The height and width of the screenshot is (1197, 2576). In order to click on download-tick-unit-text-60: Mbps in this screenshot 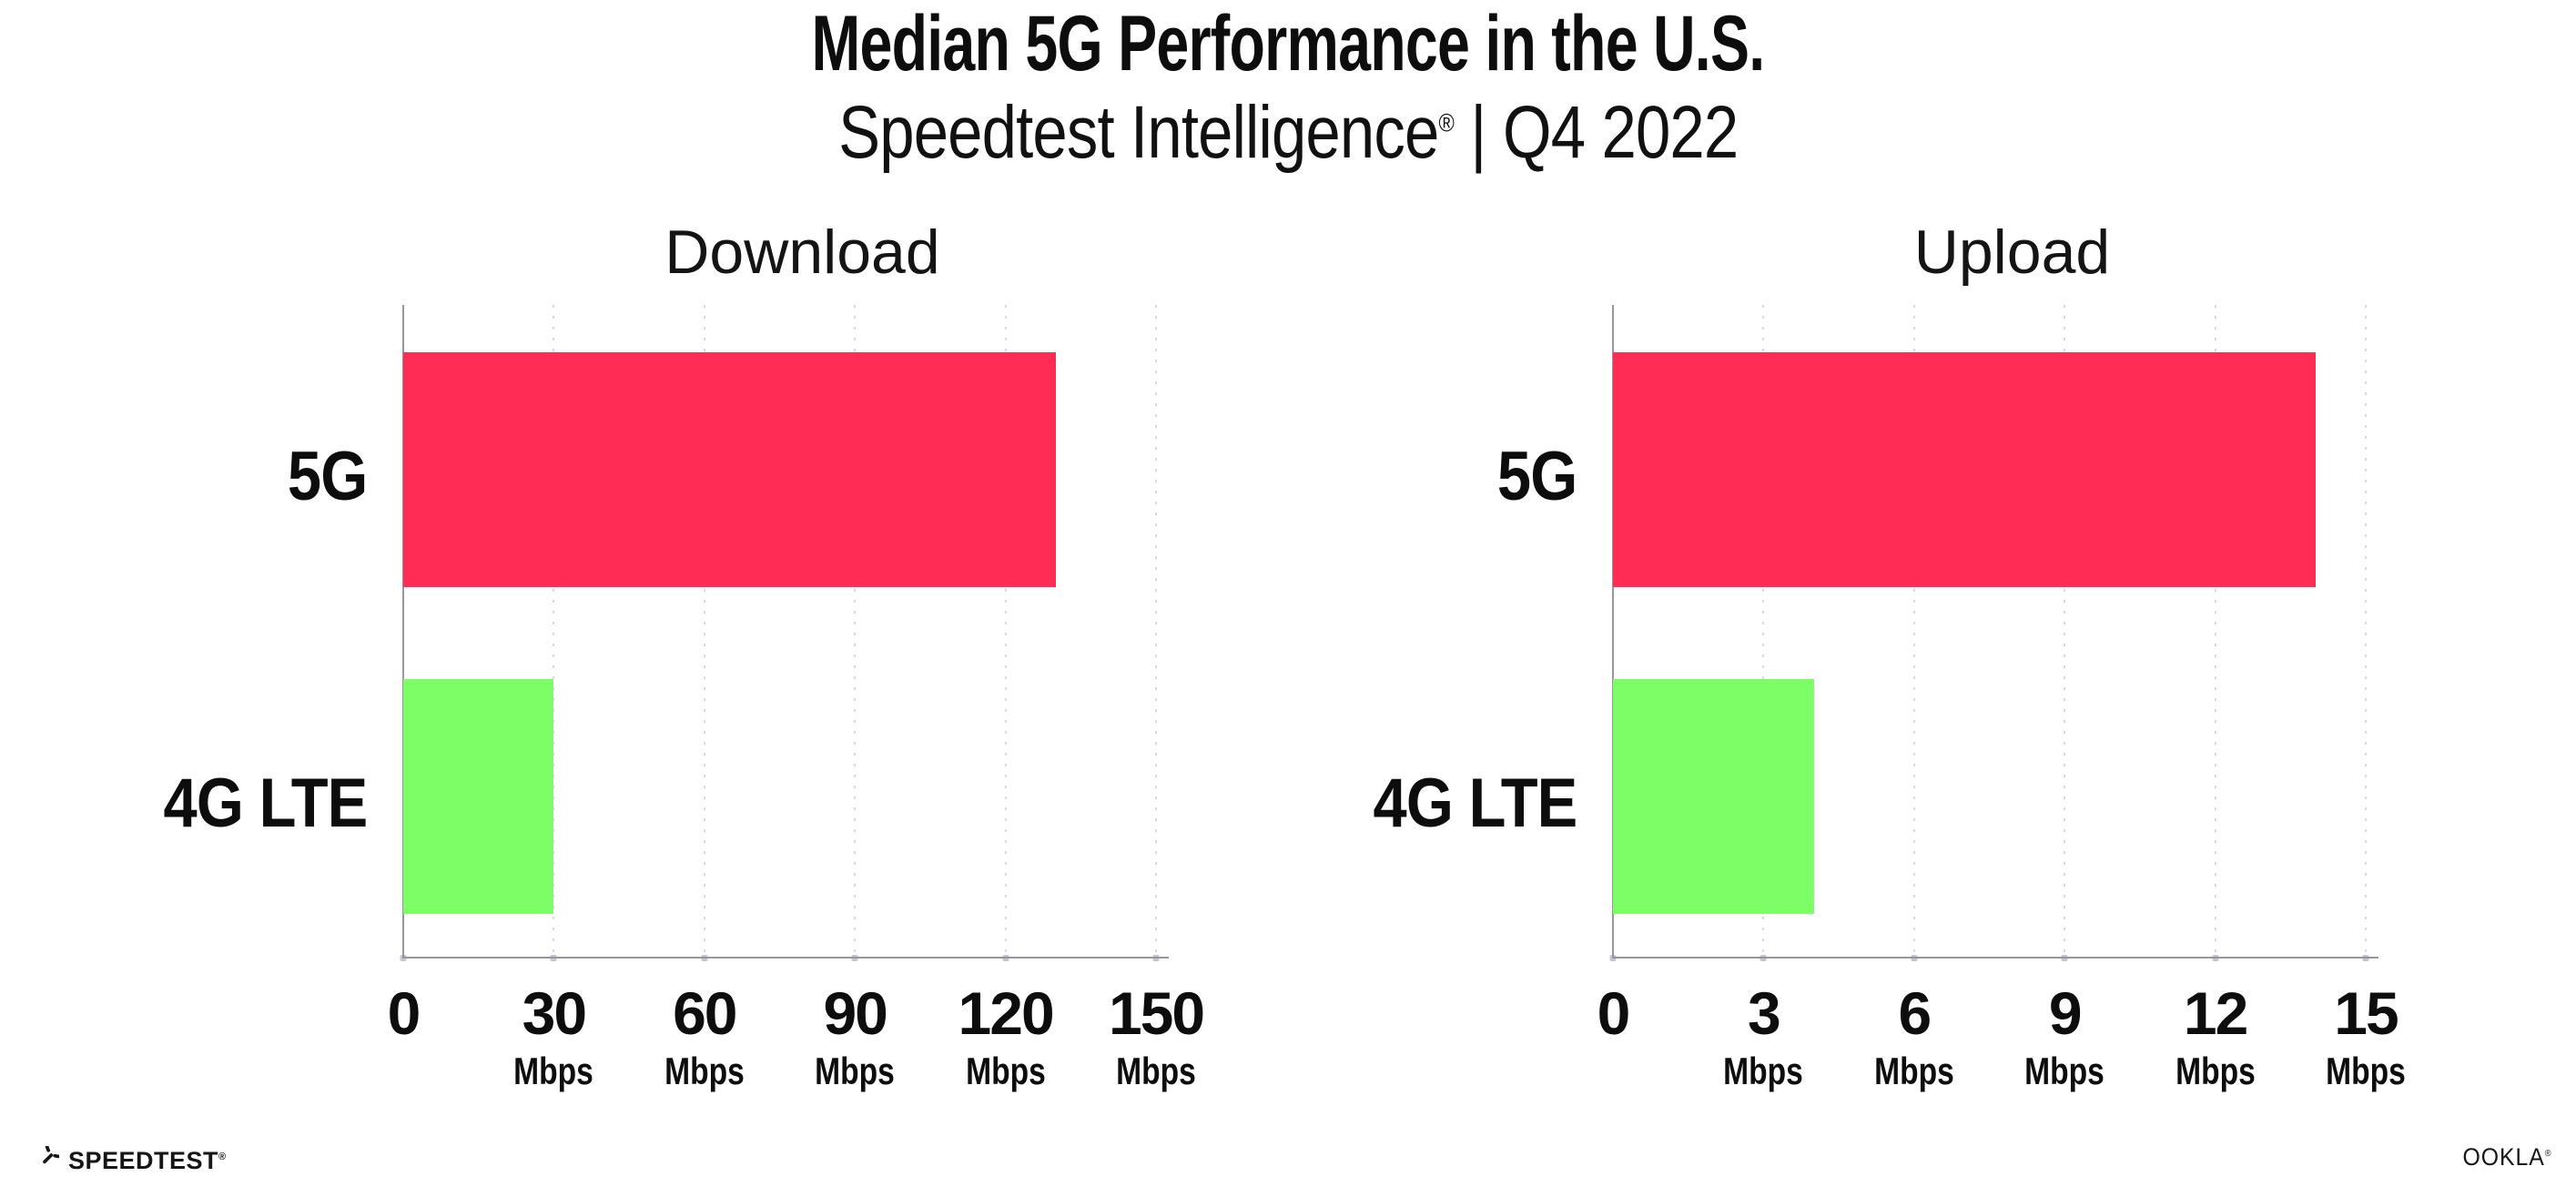, I will do `click(704, 1071)`.